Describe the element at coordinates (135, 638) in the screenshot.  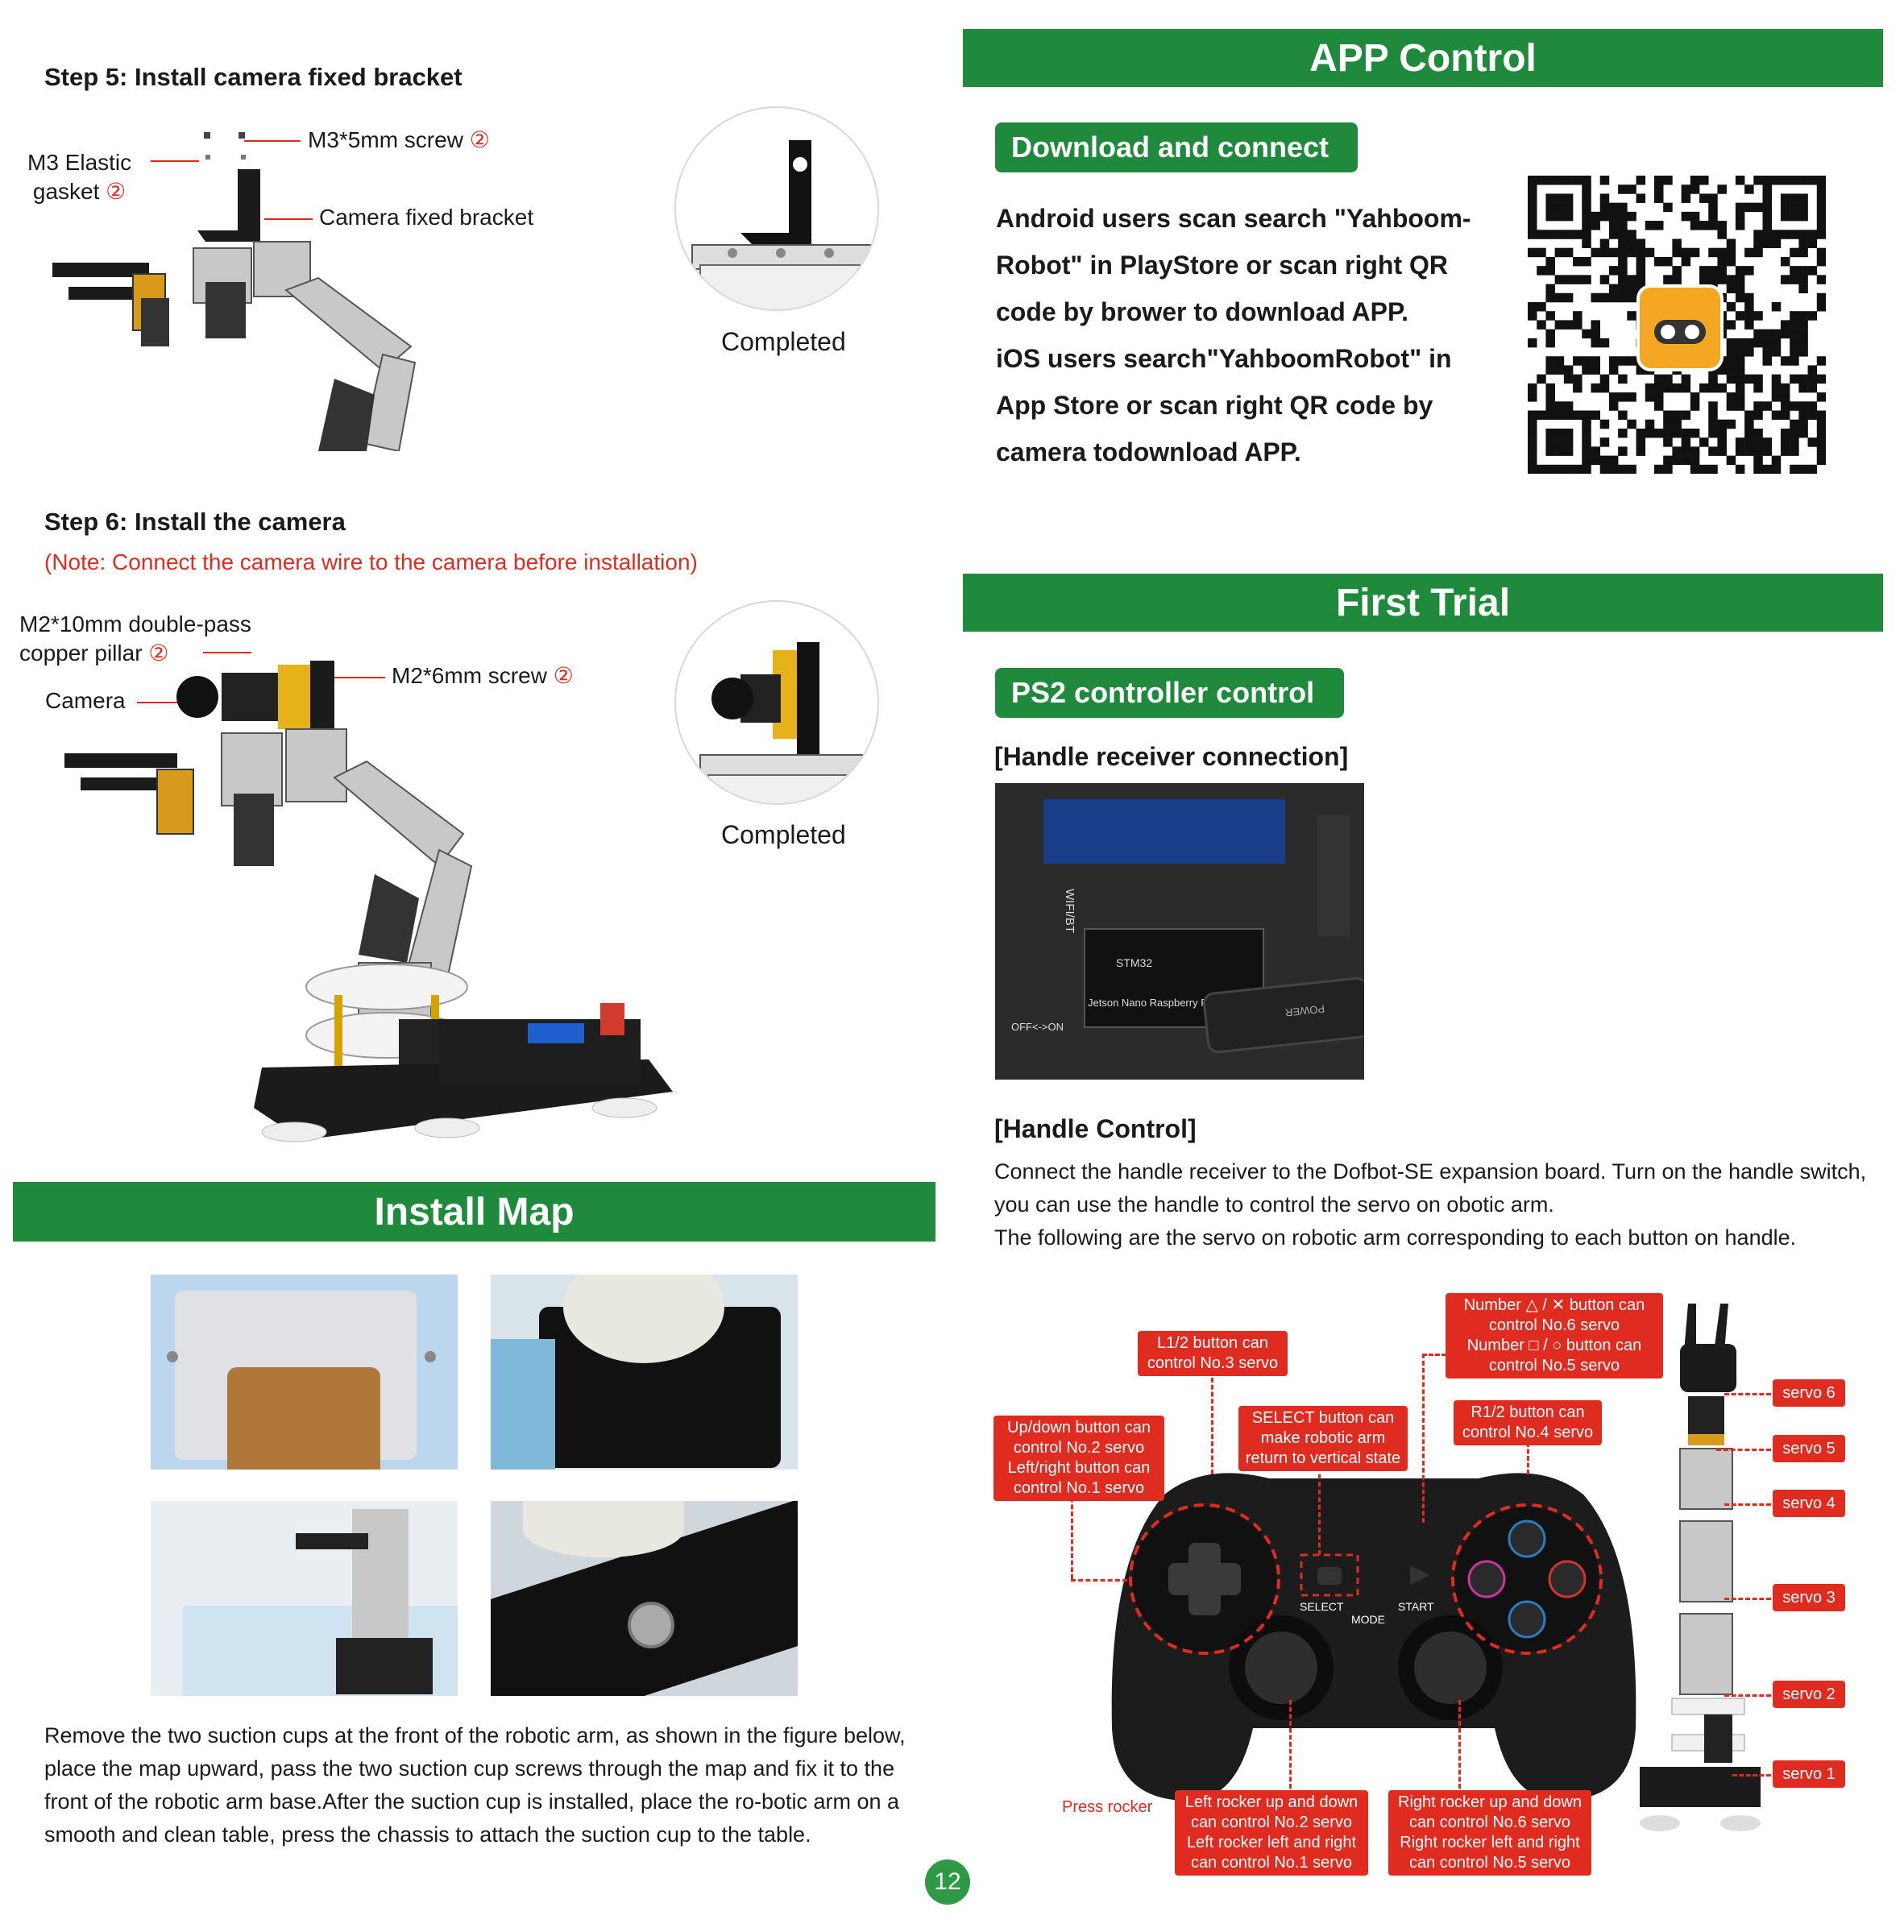
I see `step6-pillar-label: M2*10mm double-pass copper pillar ②` at that location.